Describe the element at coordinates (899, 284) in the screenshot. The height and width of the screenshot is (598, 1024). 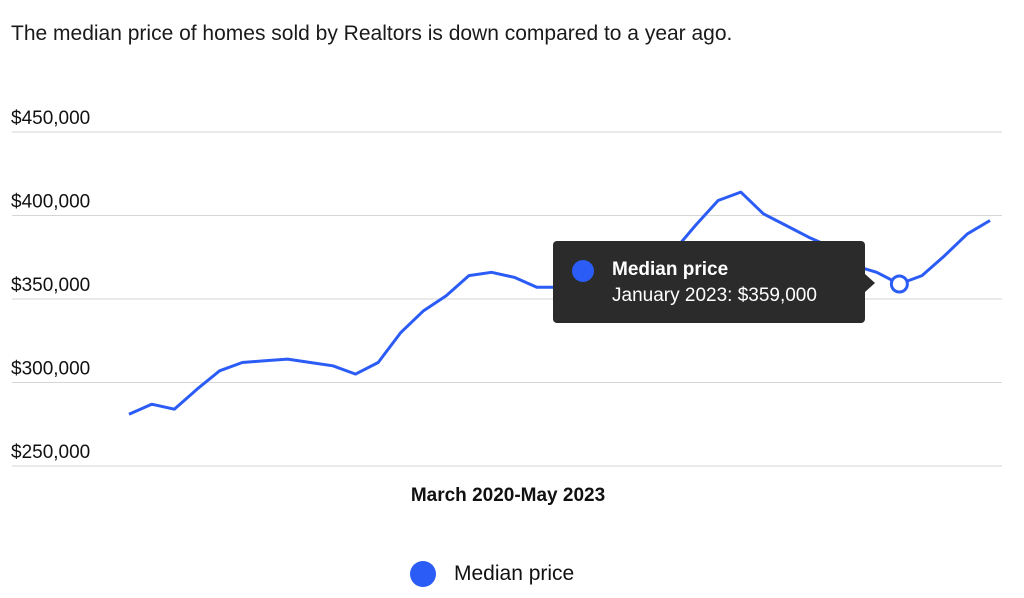
I see `highlighted-point` at that location.